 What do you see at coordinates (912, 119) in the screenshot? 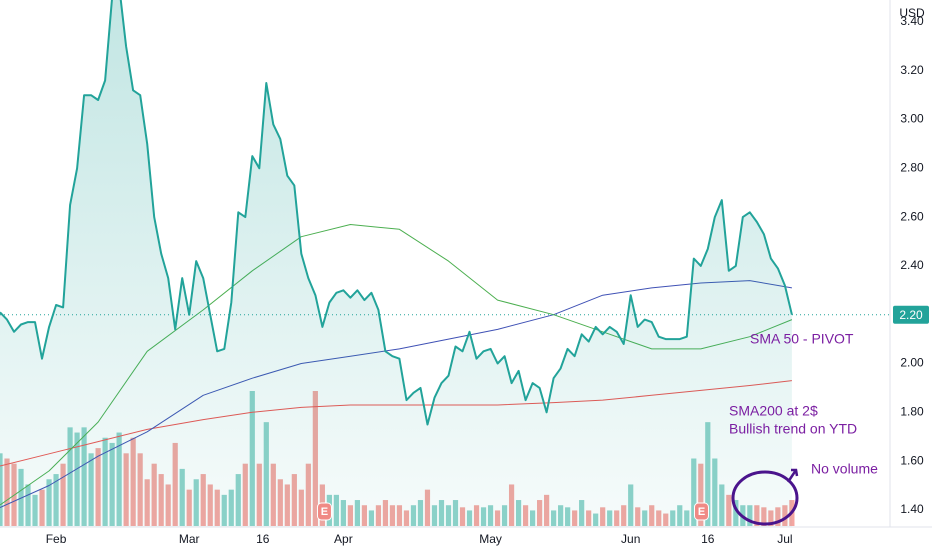
I see `y-tick-label: 3.00` at bounding box center [912, 119].